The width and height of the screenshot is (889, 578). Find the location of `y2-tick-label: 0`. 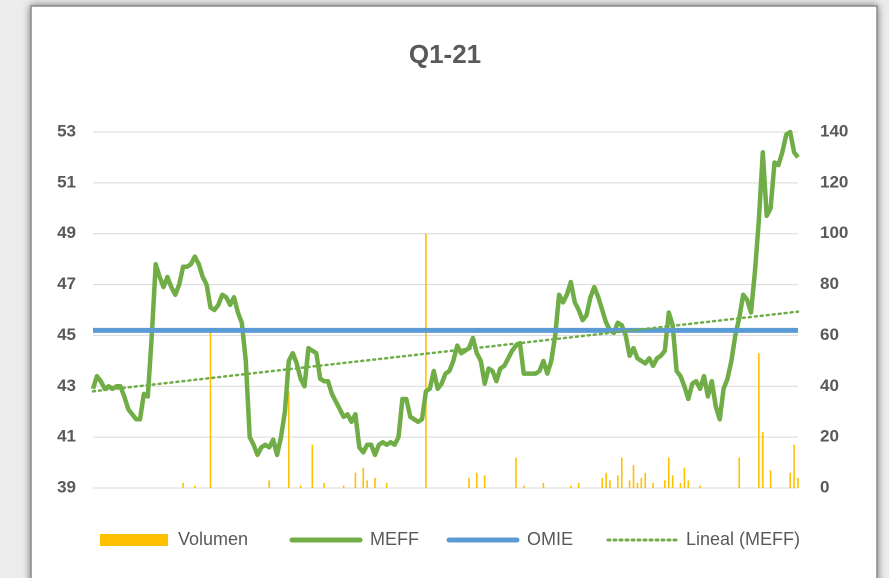

y2-tick-label: 0 is located at coordinates (824, 486).